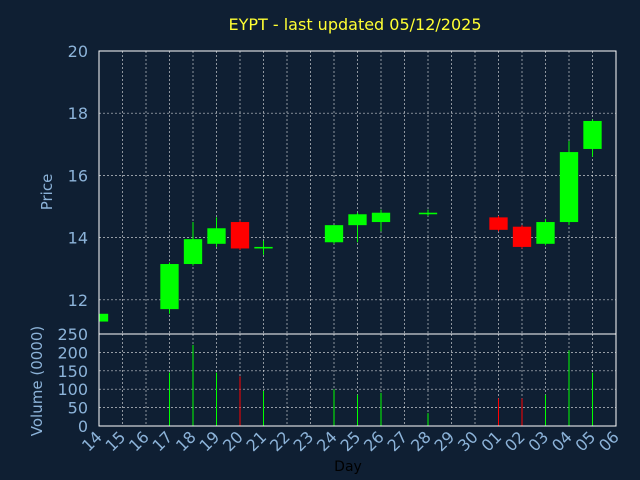 The image size is (640, 480). Describe the element at coordinates (78, 238) in the screenshot. I see `price-tick-label: 14` at that location.